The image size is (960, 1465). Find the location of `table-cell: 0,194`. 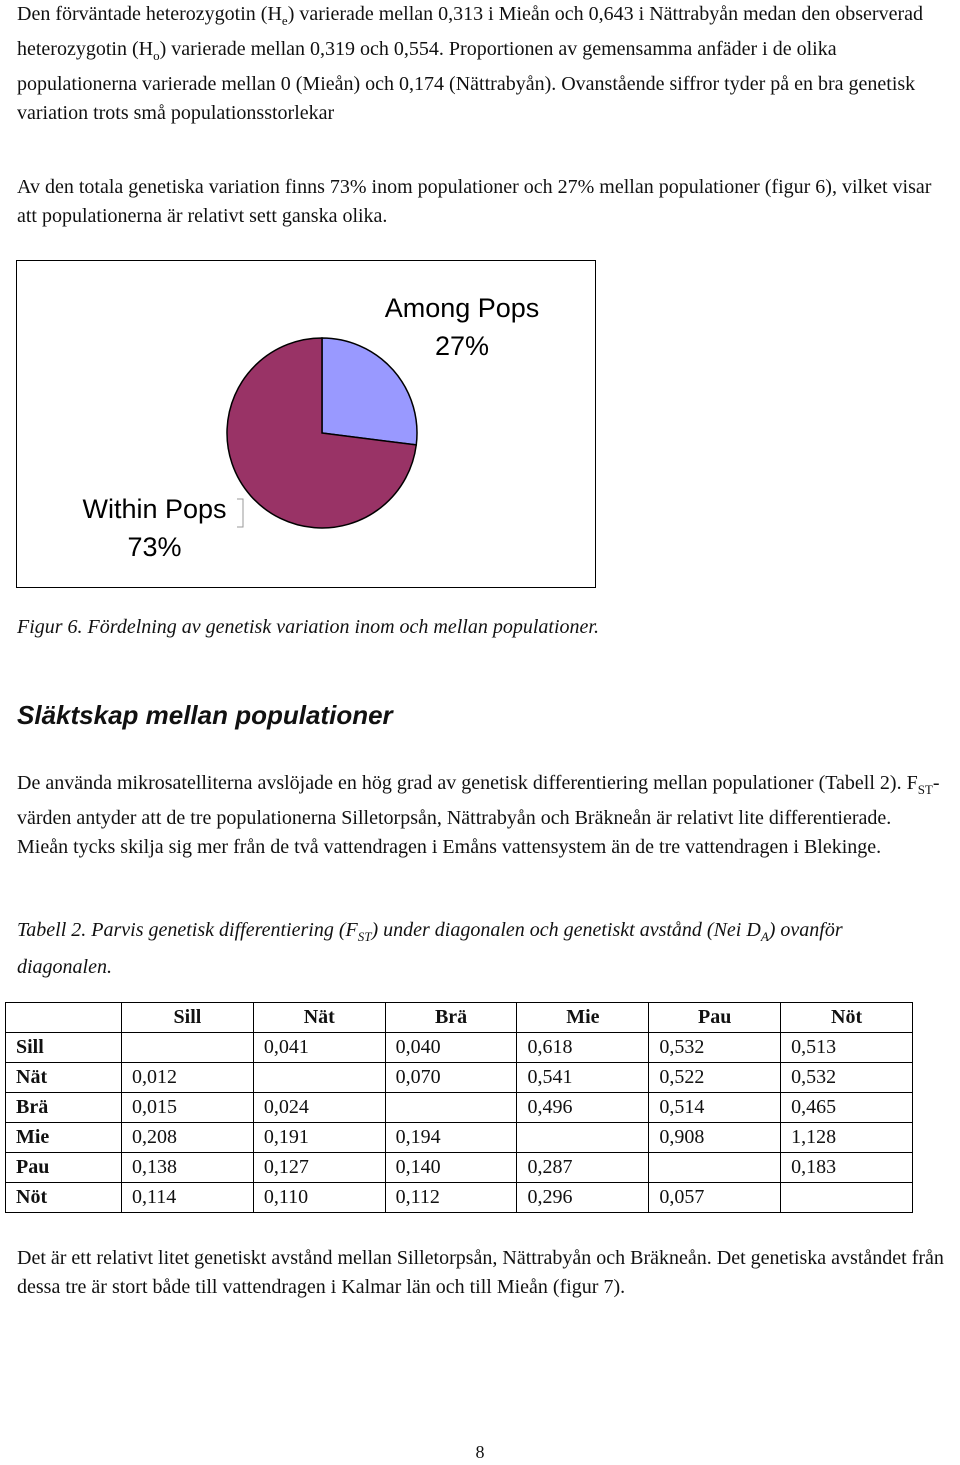

table-cell: 0,194 is located at coordinates (451, 1137).